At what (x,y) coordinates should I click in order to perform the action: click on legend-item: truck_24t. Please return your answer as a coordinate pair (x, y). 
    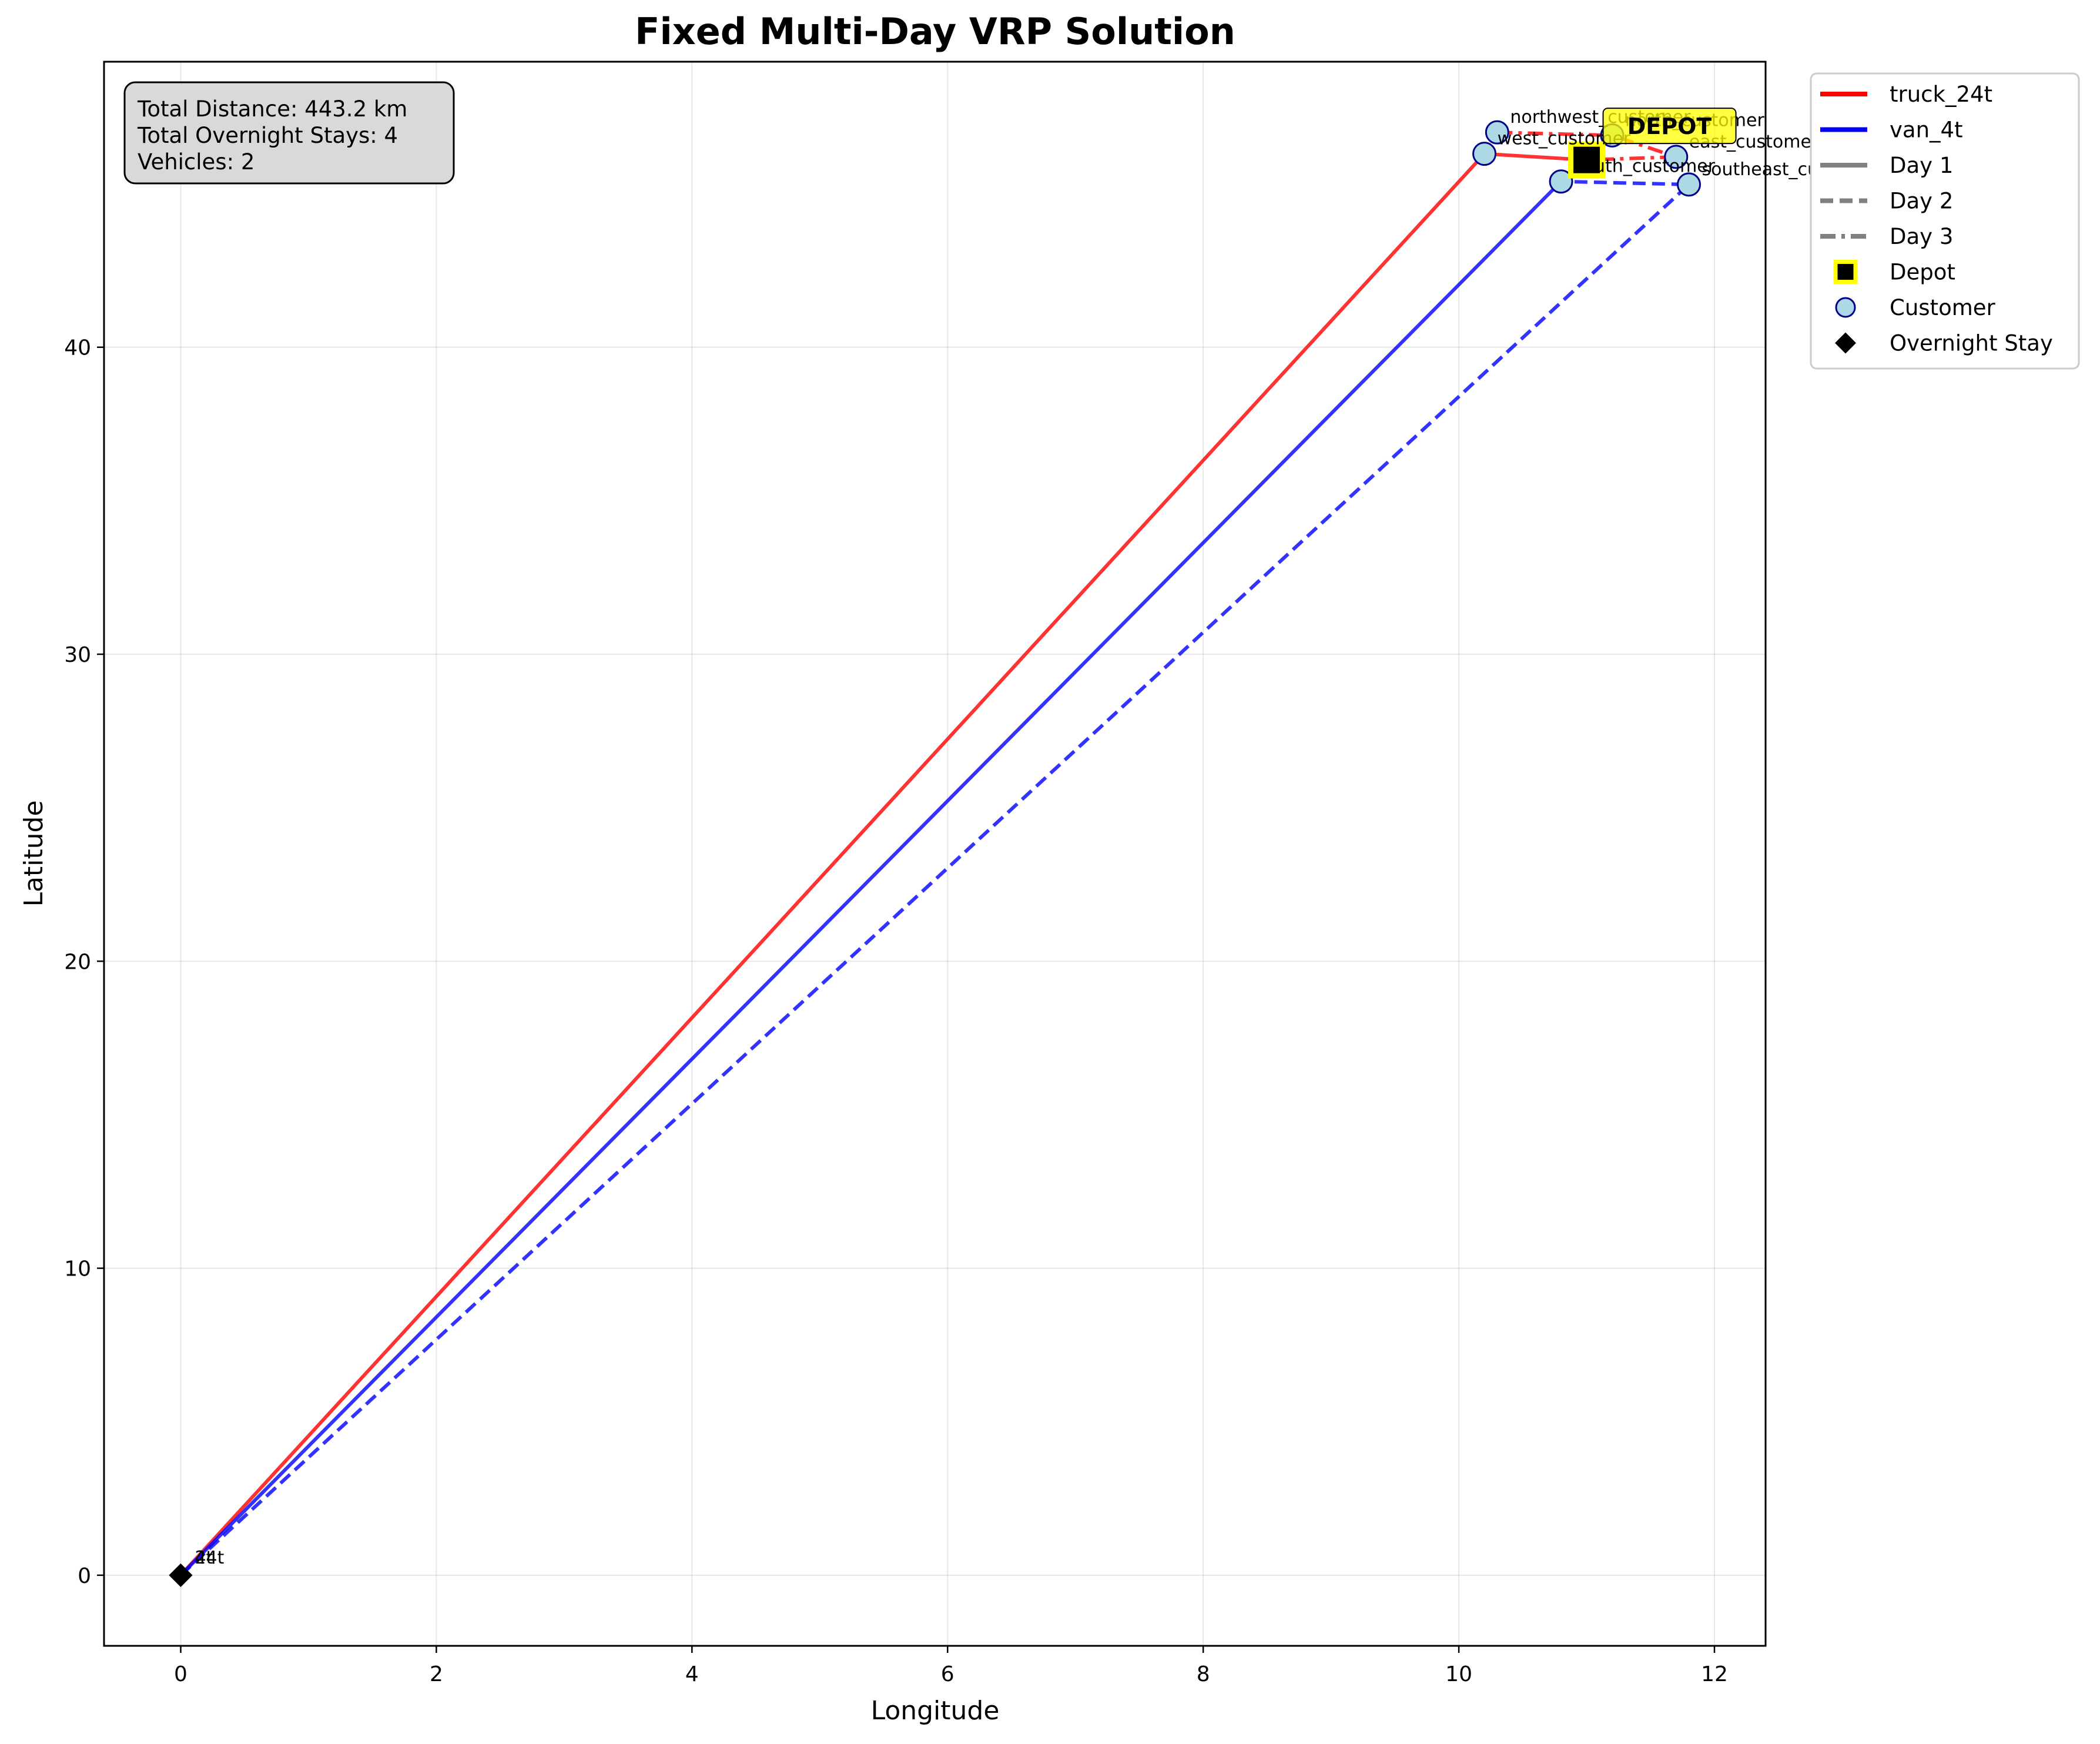
    Looking at the image, I should click on (1906, 94).